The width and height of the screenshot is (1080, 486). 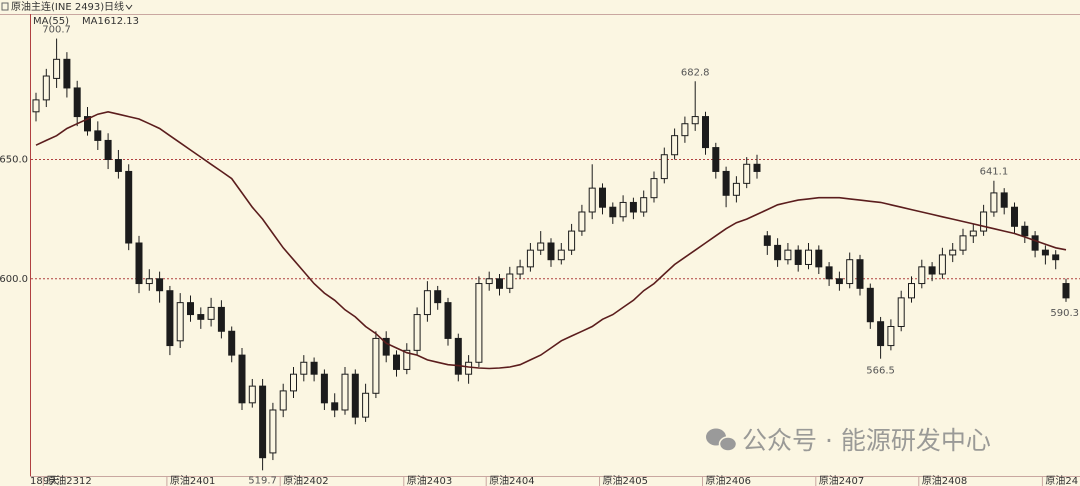 What do you see at coordinates (44, 481) in the screenshot?
I see `period-label: 189天` at bounding box center [44, 481].